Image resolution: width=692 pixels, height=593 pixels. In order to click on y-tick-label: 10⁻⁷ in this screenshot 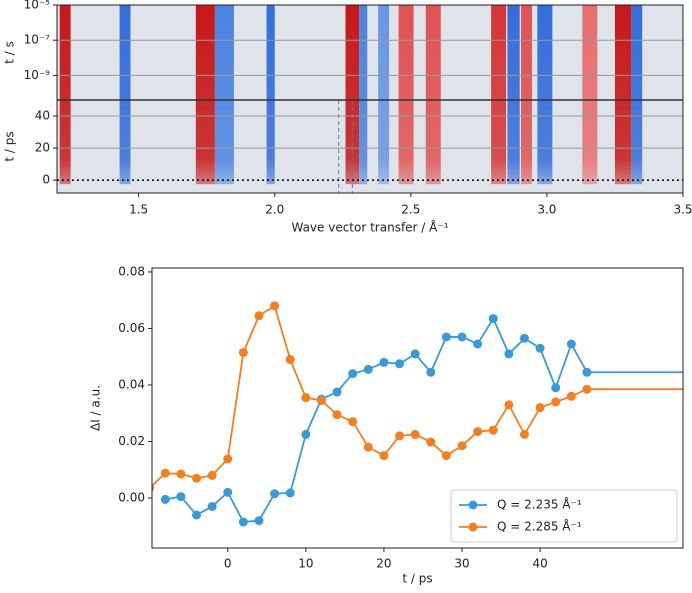, I will do `click(37, 40)`.